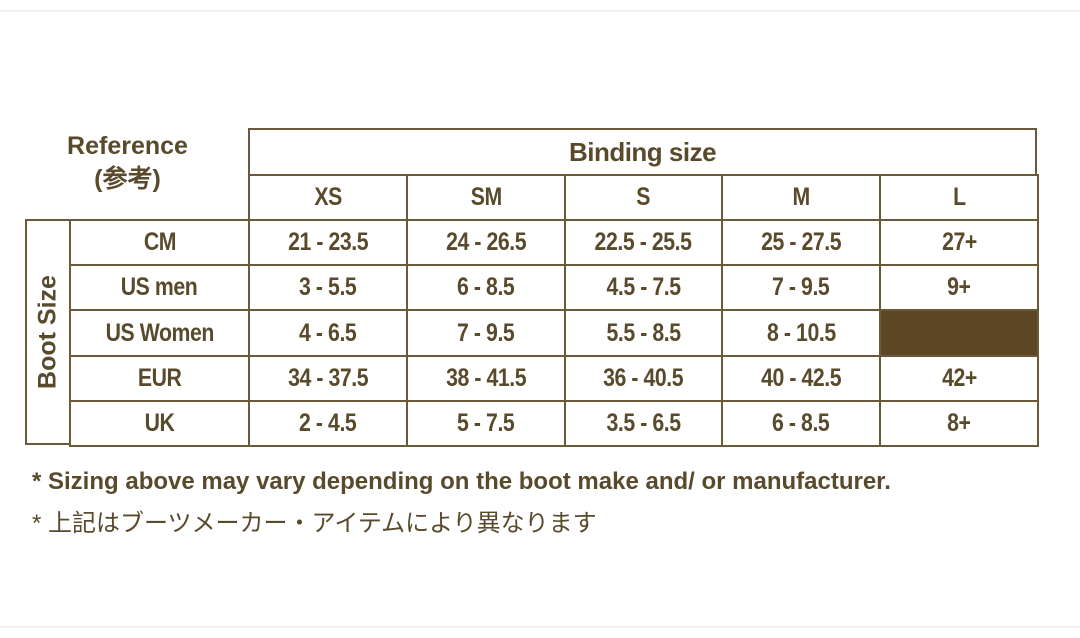  I want to click on reference-label-jp: (参考), so click(127, 179).